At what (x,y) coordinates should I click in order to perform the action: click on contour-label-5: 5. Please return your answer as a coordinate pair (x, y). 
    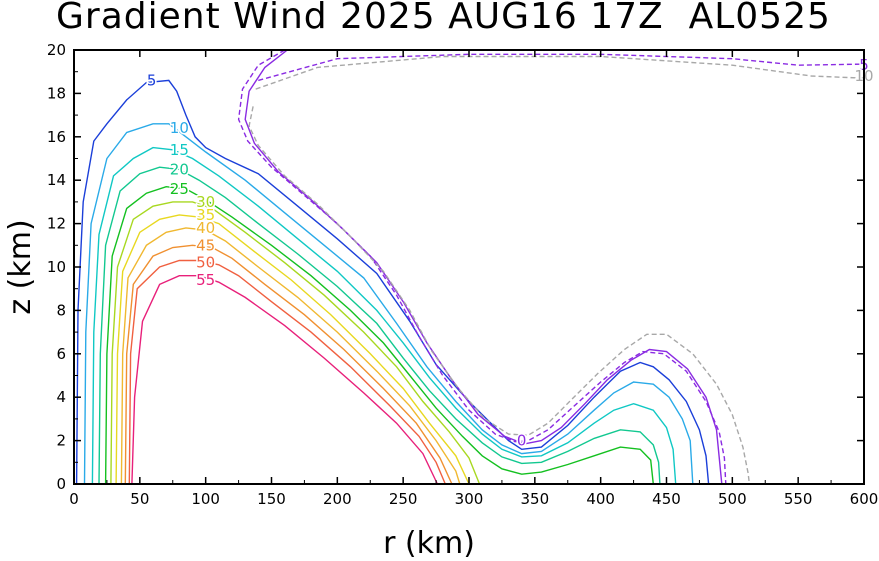
    Looking at the image, I should click on (152, 80).